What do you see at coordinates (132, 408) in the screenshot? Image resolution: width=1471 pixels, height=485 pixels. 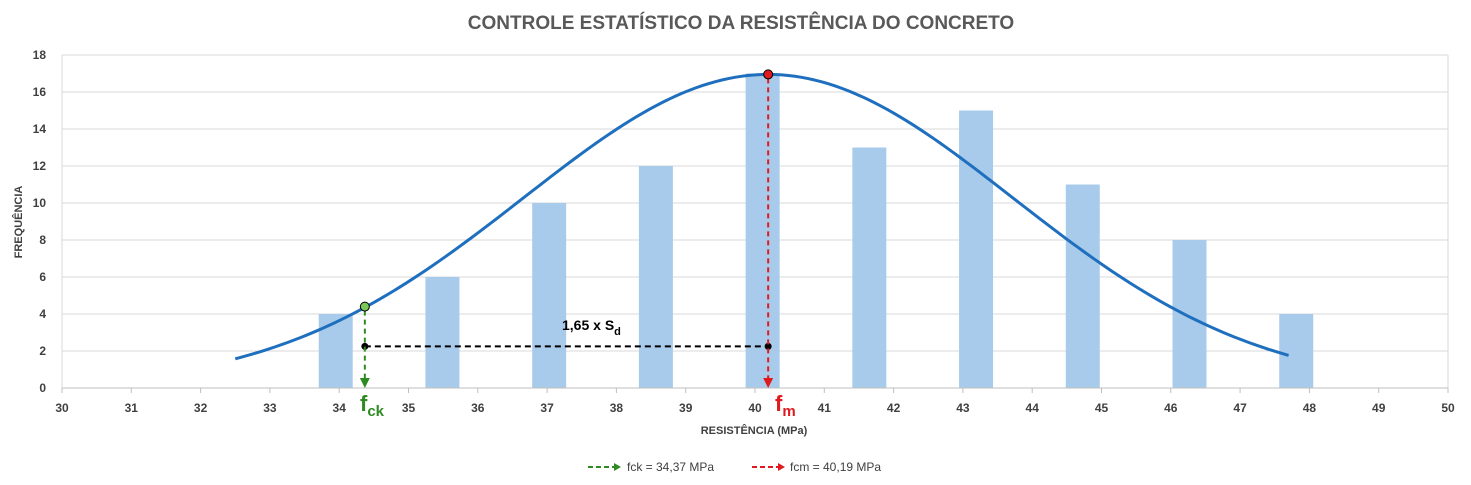 I see `x-tick-label: 31` at bounding box center [132, 408].